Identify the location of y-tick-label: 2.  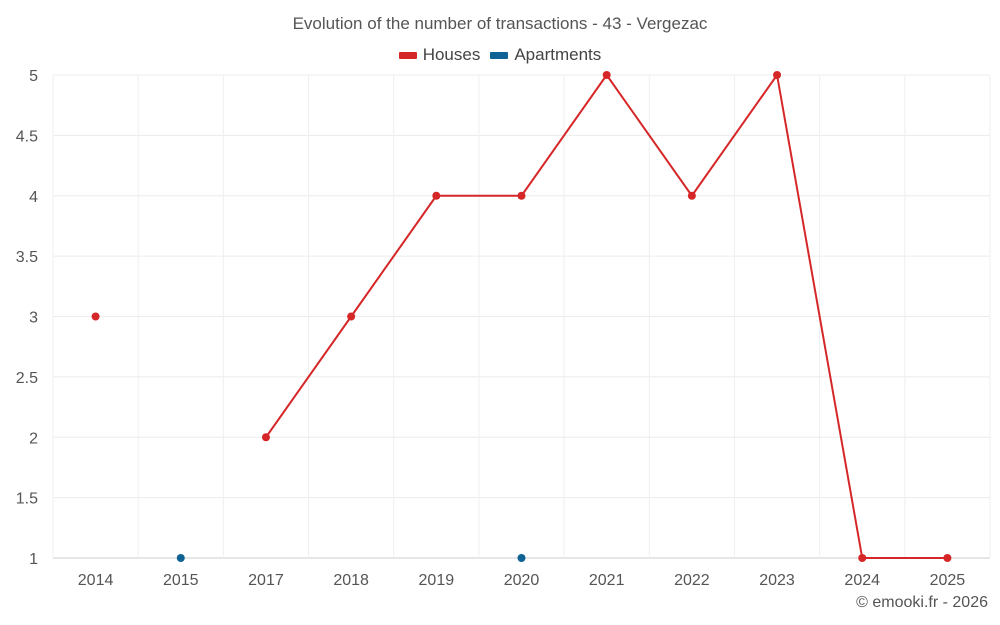
(33, 438).